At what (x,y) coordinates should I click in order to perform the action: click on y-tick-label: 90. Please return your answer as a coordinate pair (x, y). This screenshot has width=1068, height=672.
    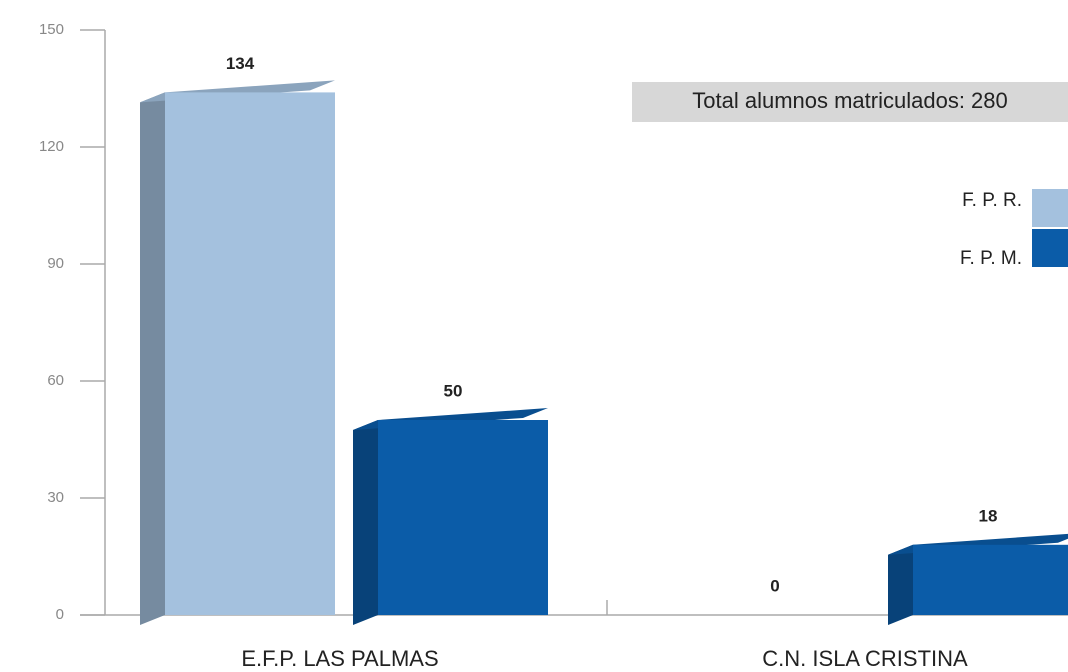
    Looking at the image, I should click on (55, 263).